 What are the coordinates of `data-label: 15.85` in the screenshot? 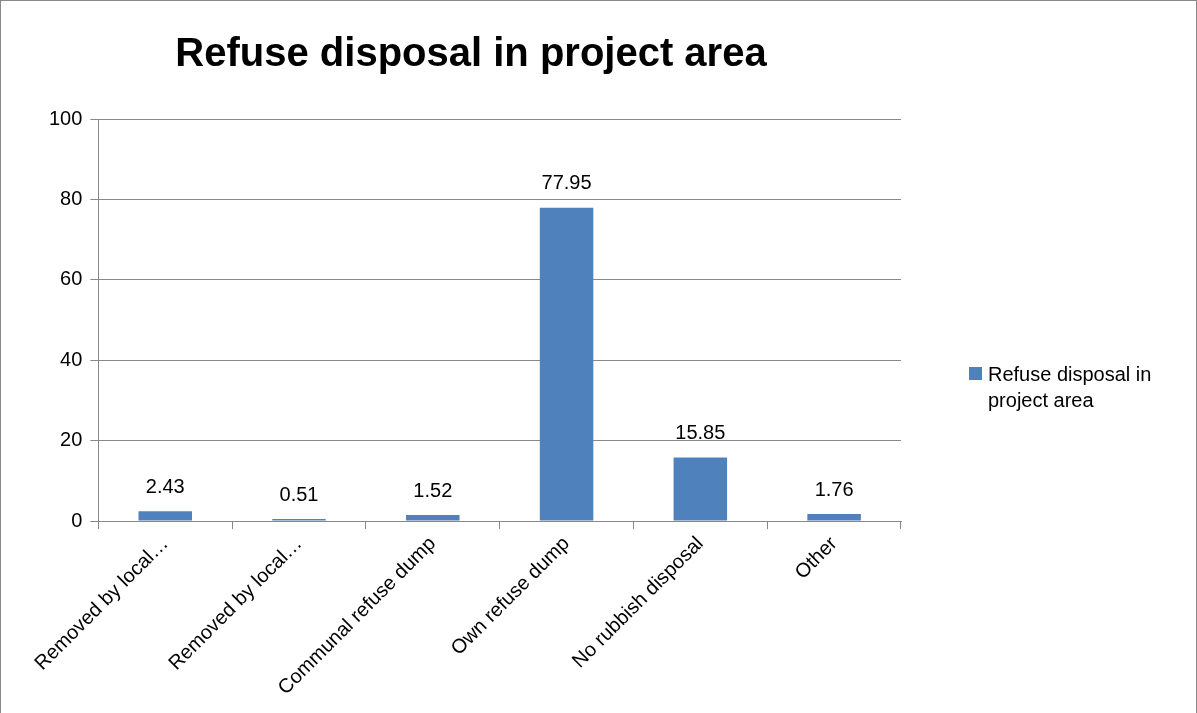 It's located at (700, 431).